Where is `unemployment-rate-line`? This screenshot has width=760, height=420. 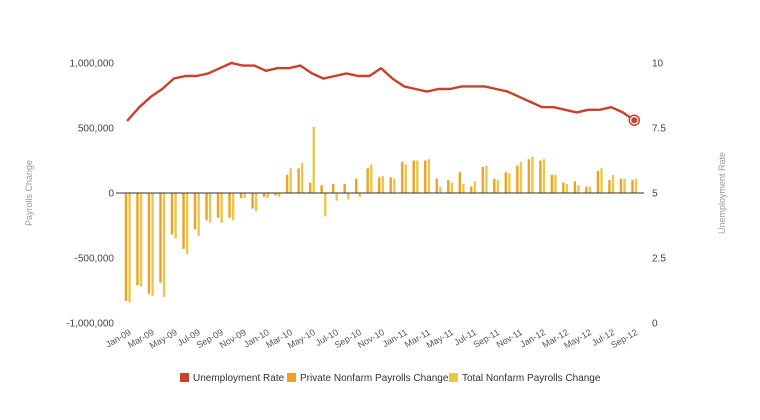 unemployment-rate-line is located at coordinates (381, 91).